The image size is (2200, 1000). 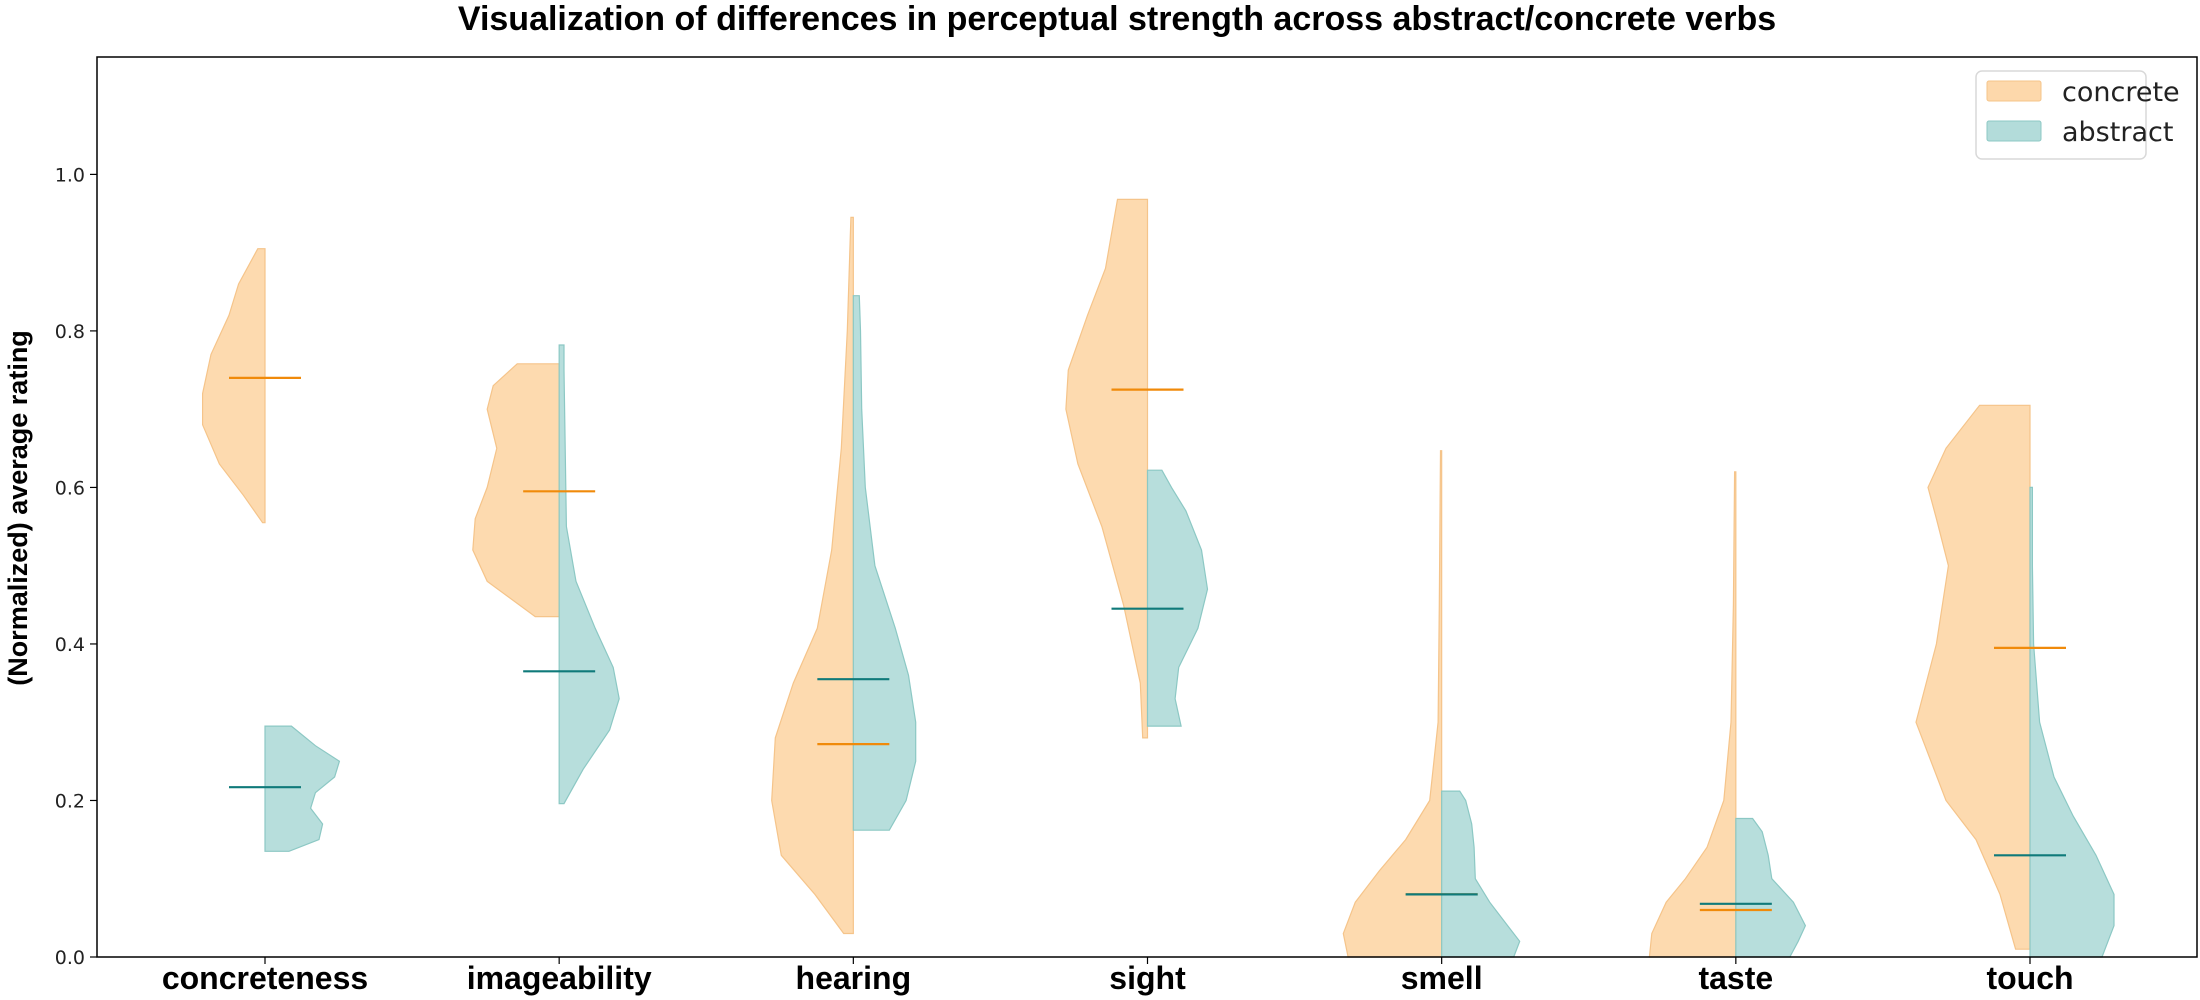 What do you see at coordinates (589, 574) in the screenshot?
I see `violin-abstract-imageability` at bounding box center [589, 574].